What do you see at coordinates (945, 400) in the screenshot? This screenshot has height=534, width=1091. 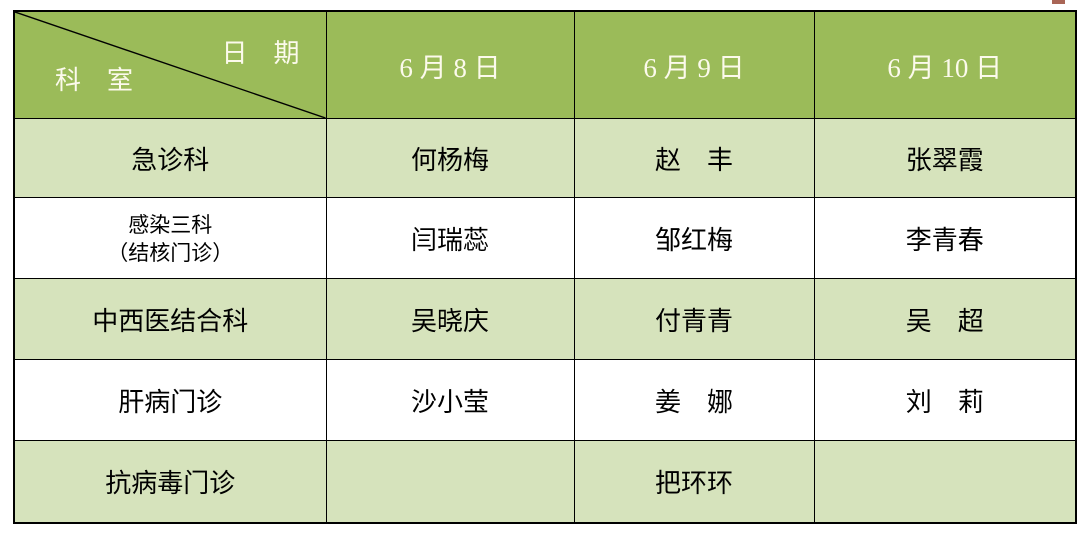 I see `duty-name: 刘 莉` at bounding box center [945, 400].